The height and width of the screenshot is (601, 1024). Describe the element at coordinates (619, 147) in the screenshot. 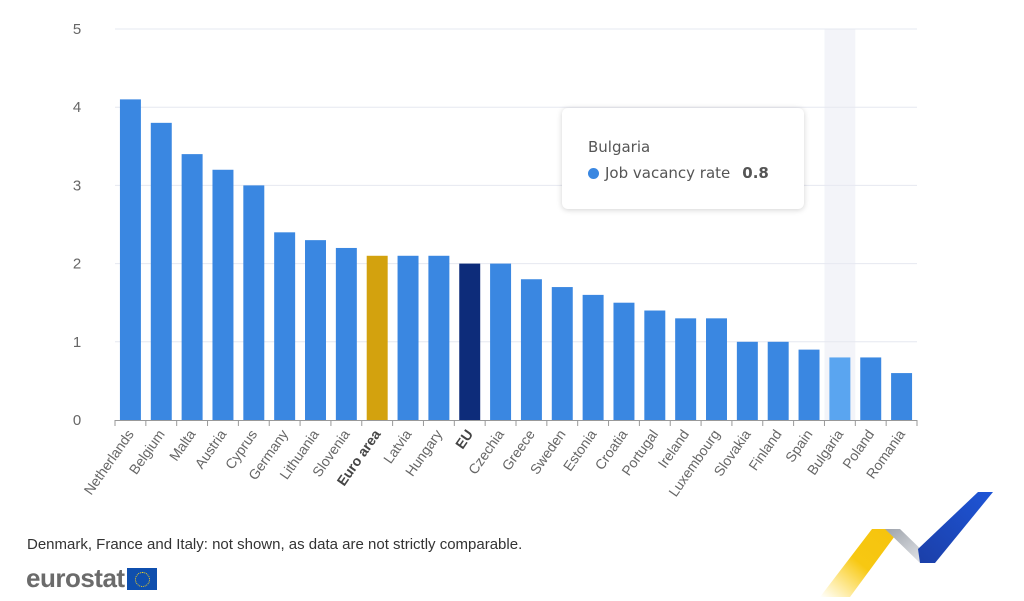

I see `tooltip-title: Bulgaria` at that location.